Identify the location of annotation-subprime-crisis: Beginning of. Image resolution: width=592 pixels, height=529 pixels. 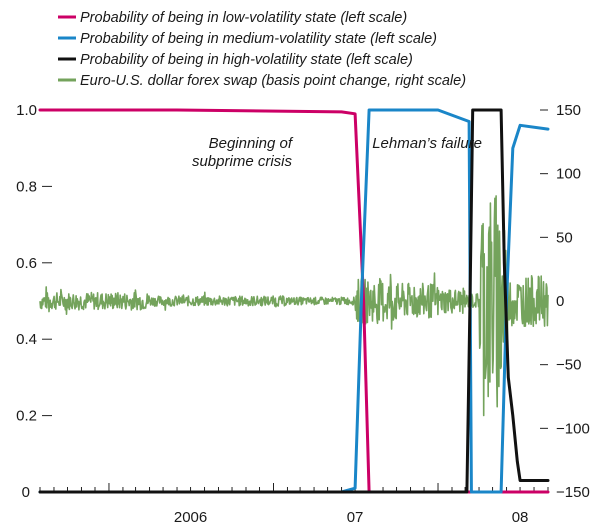
(251, 143).